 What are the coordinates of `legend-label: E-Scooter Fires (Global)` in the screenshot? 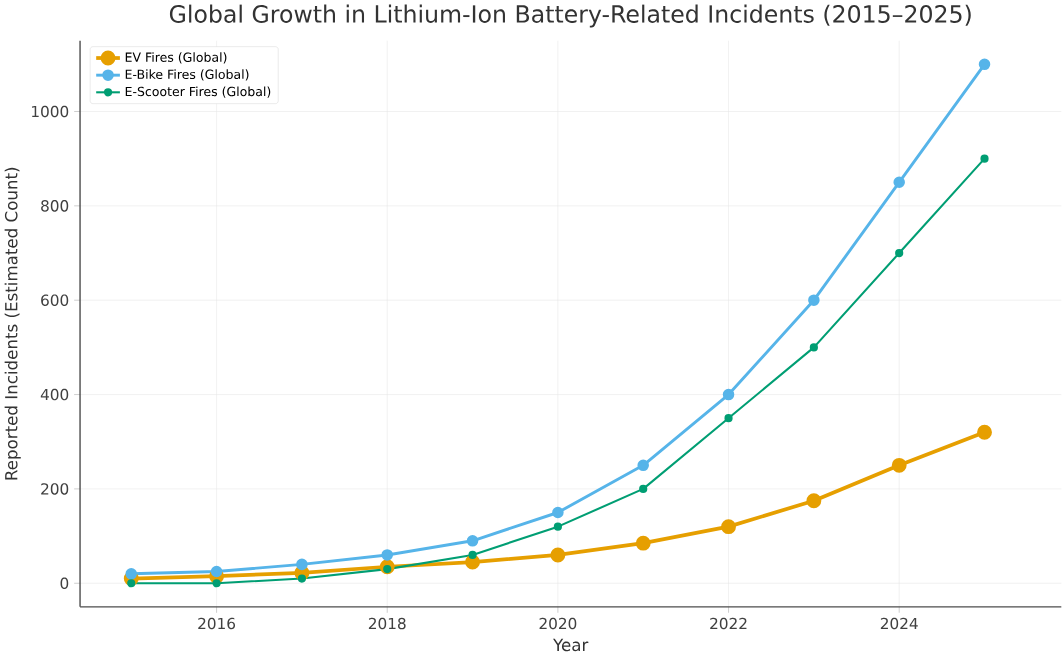 It's located at (198, 92).